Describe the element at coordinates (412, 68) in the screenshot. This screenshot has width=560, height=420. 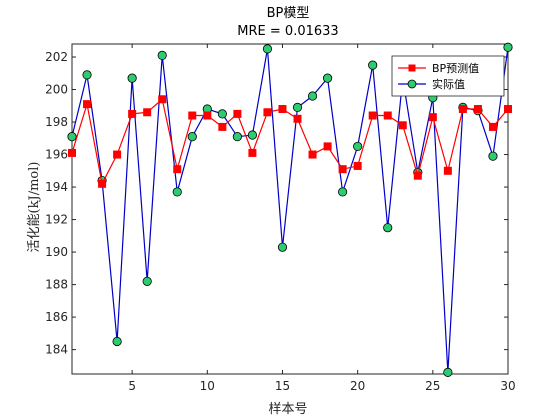
I see `legend-marker-square` at that location.